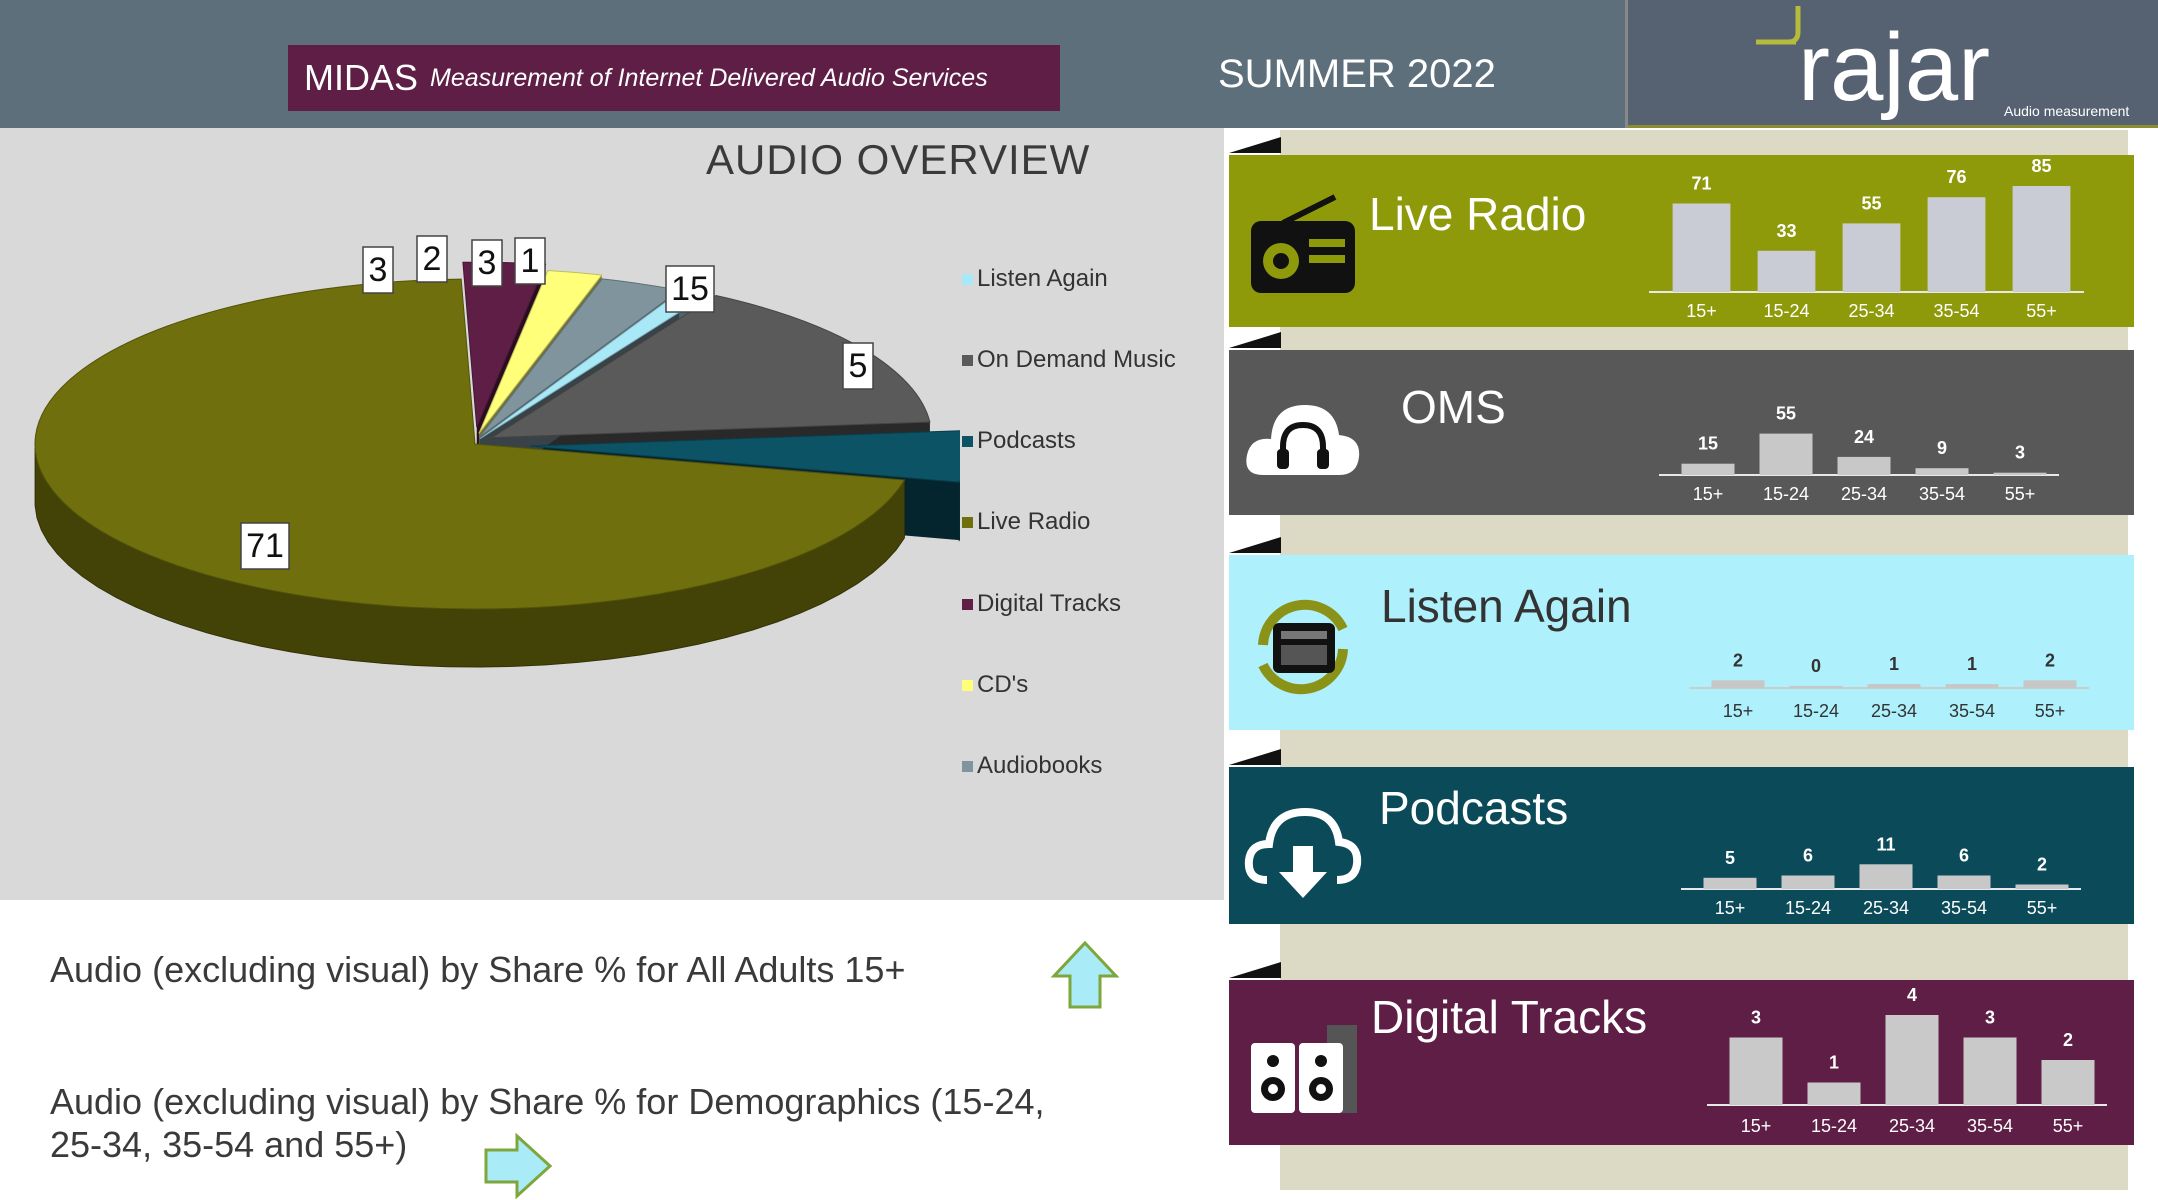 This screenshot has width=2158, height=1200. What do you see at coordinates (518, 1166) in the screenshot?
I see `arrow-right-icon` at bounding box center [518, 1166].